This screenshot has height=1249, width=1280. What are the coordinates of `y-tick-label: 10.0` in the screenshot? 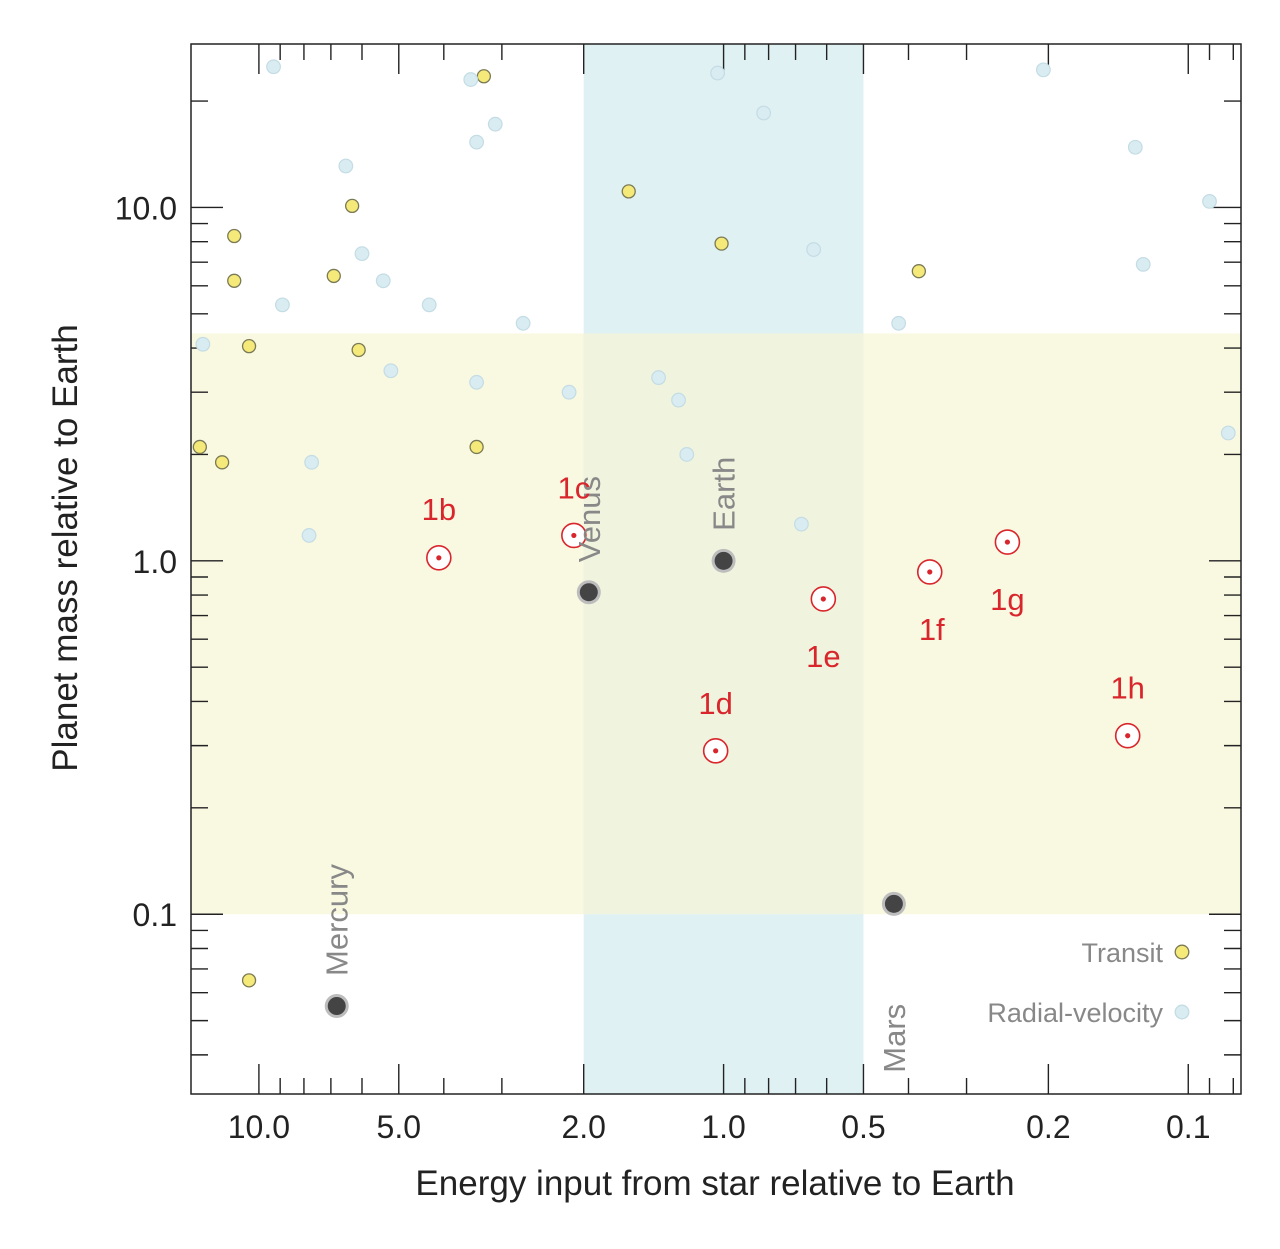 It's located at (146, 208).